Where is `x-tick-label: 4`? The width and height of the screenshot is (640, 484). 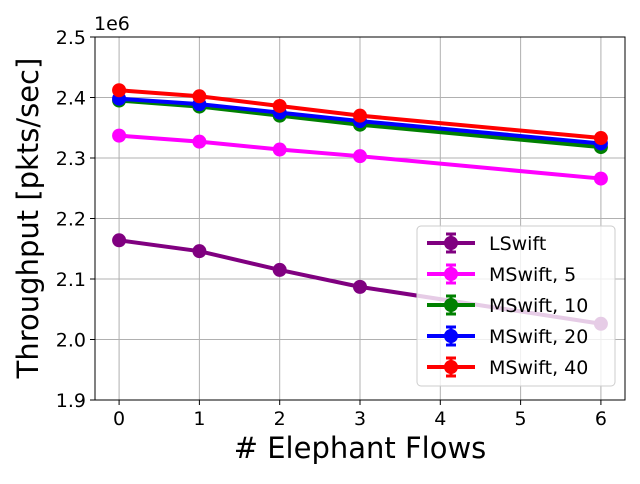 x-tick-label: 4 is located at coordinates (440, 419).